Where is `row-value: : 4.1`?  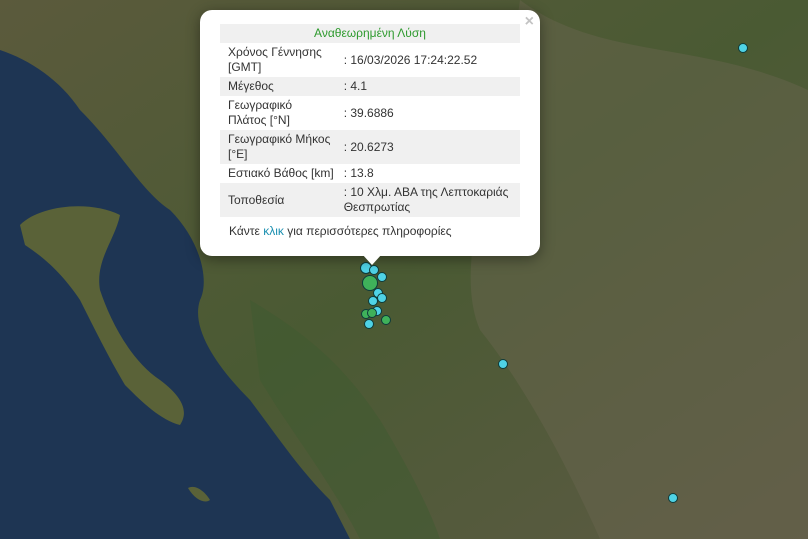 row-value: : 4.1 is located at coordinates (430, 86).